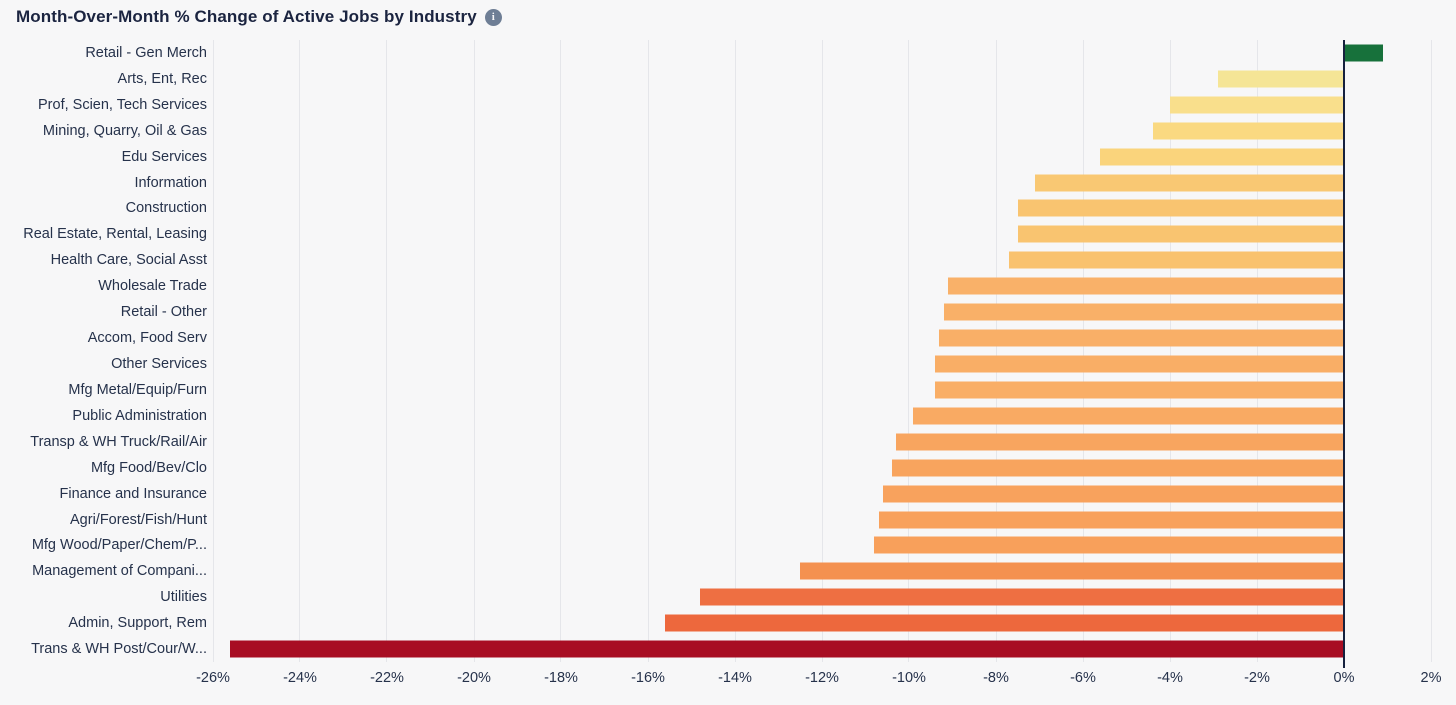 Image resolution: width=1456 pixels, height=705 pixels. Describe the element at coordinates (561, 678) in the screenshot. I see `x-tick-label: -18%` at that location.